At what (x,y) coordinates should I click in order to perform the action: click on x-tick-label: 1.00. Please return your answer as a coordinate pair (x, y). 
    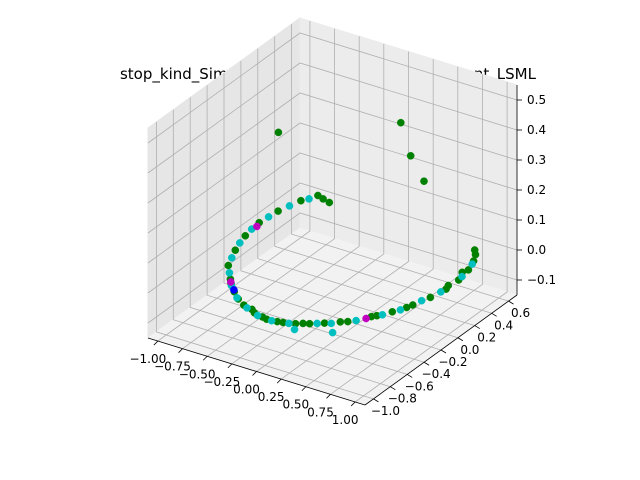
    Looking at the image, I should click on (345, 420).